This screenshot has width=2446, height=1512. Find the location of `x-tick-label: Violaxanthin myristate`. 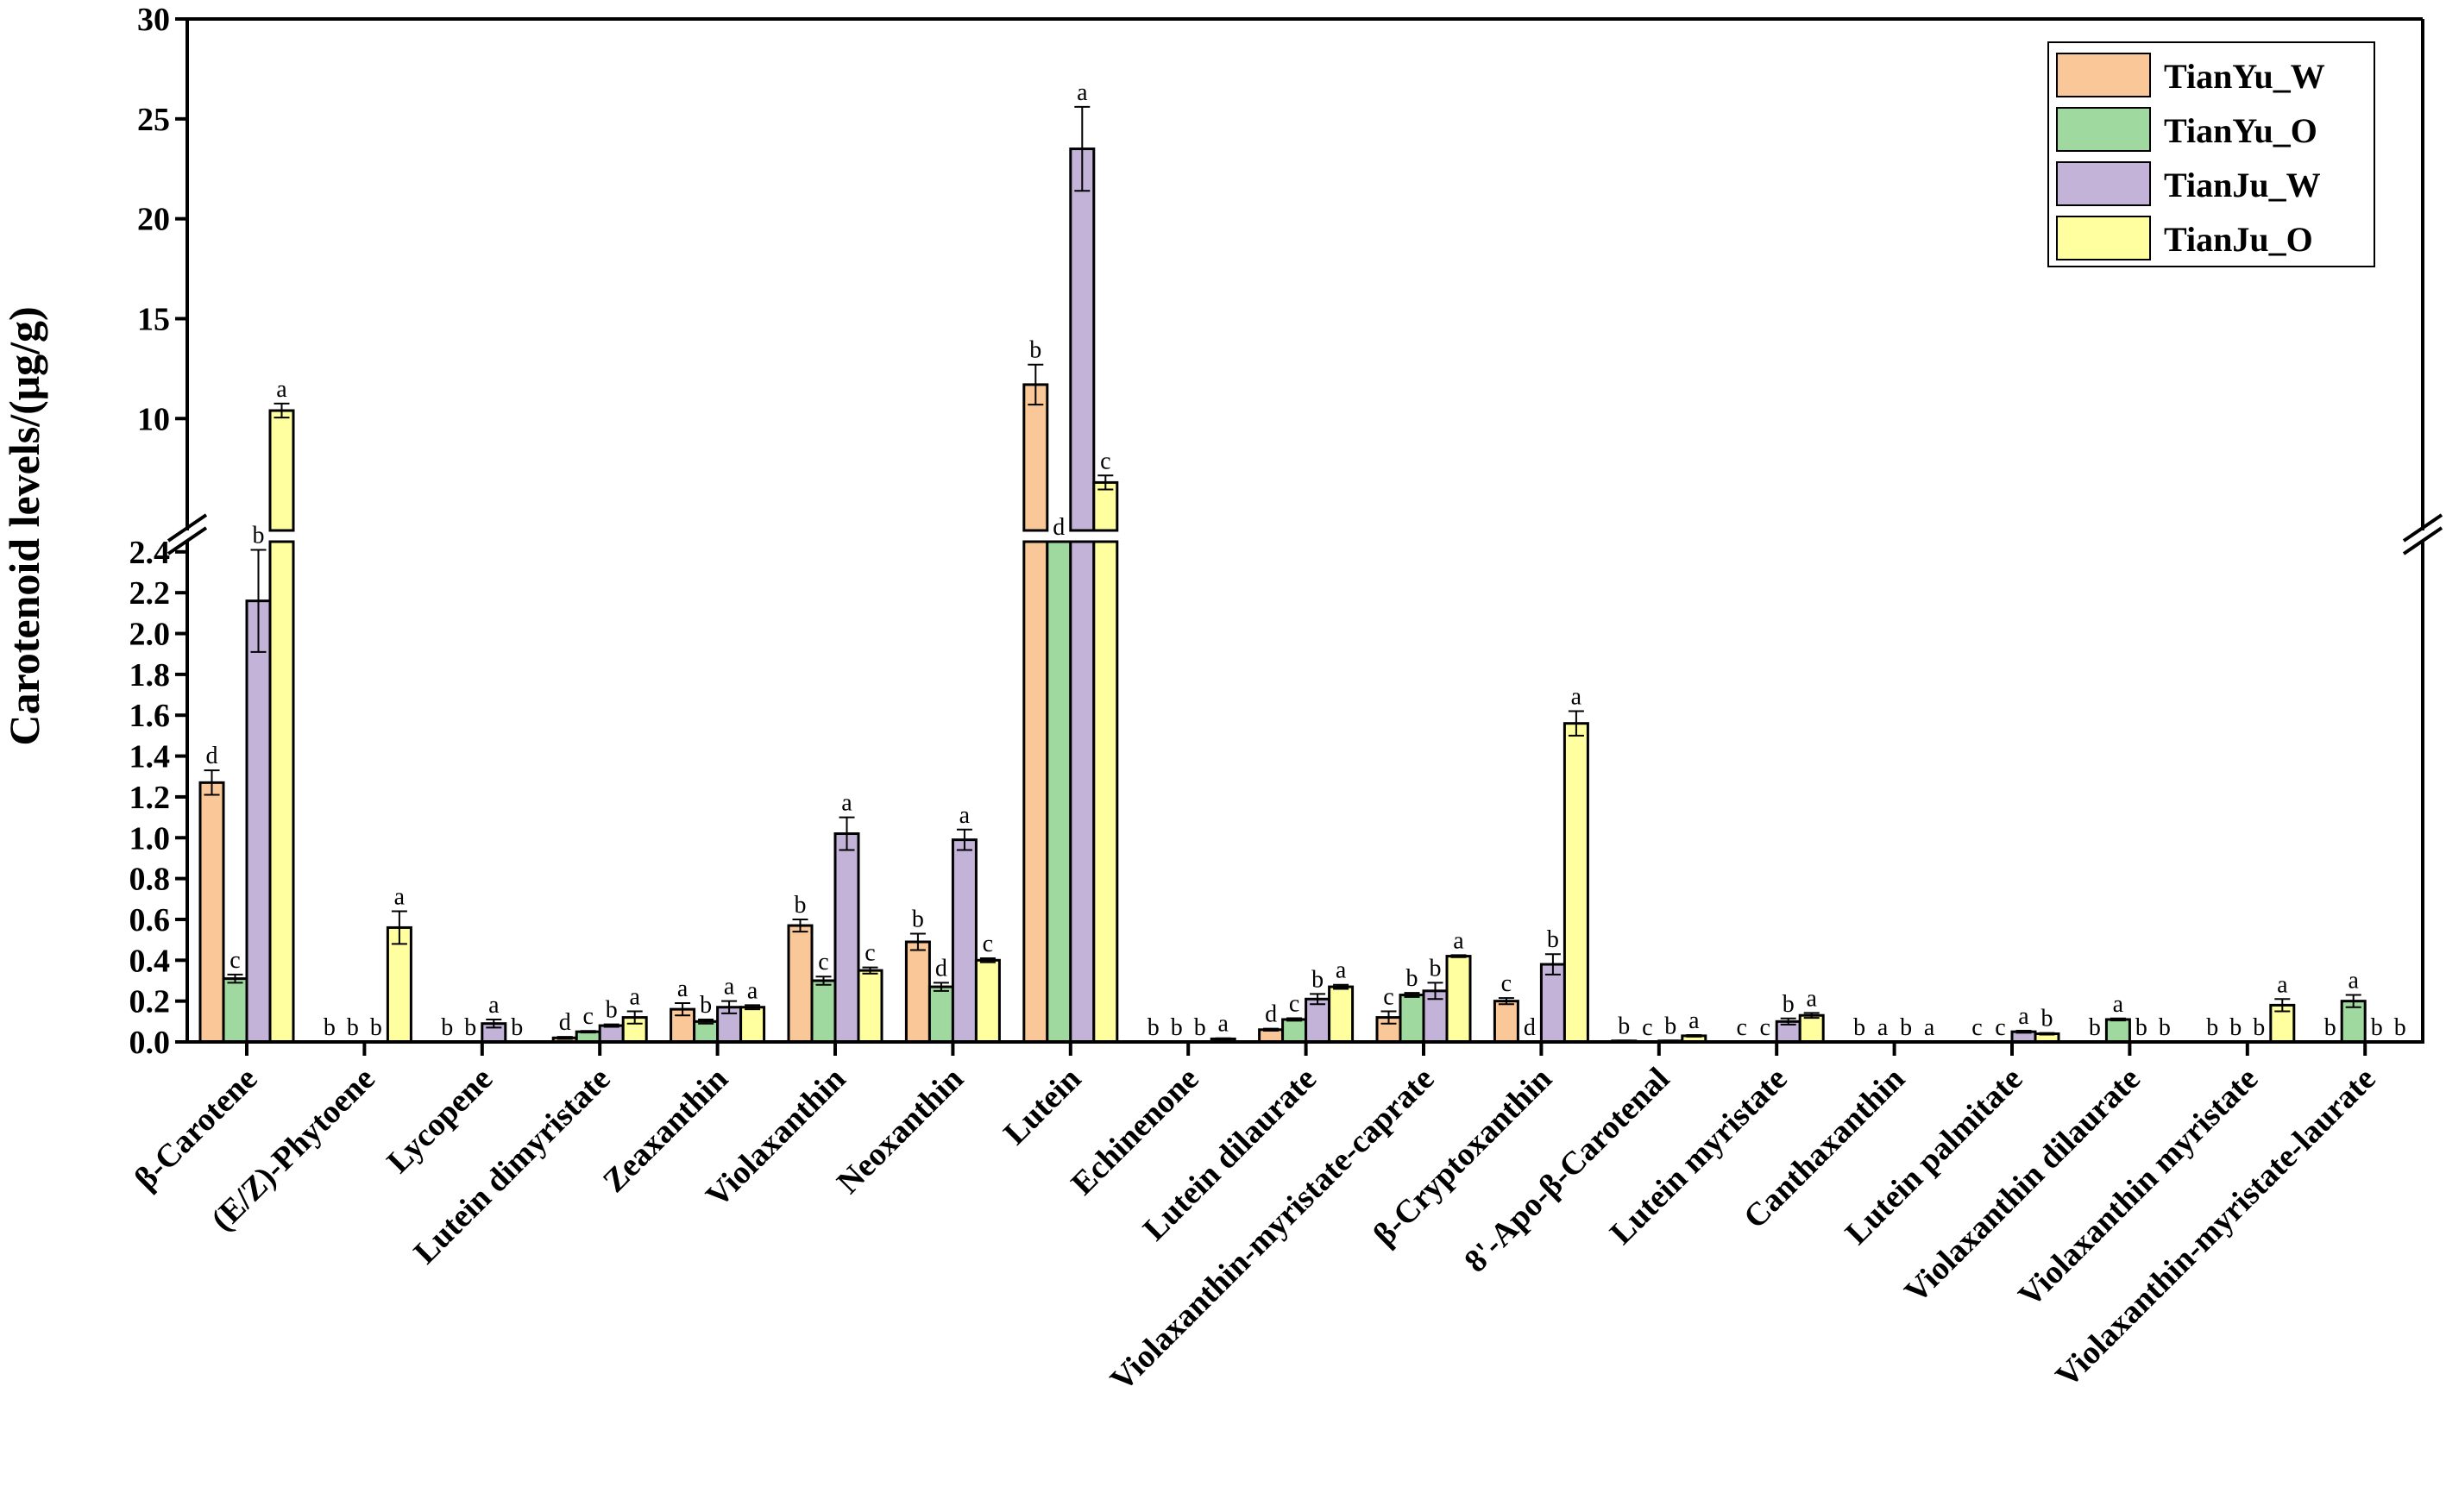

x-tick-label: Violaxanthin myristate is located at coordinates (2138, 1187).